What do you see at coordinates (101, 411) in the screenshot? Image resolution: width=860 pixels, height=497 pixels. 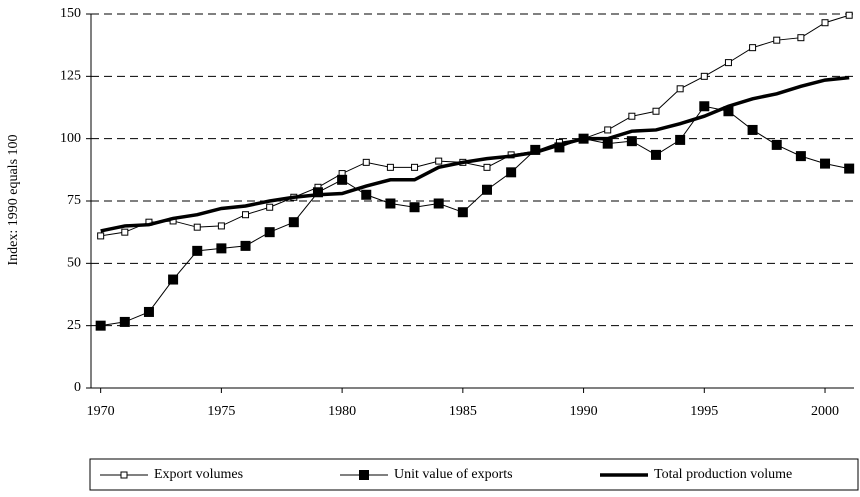 I see `x-tick-label: 1970` at bounding box center [101, 411].